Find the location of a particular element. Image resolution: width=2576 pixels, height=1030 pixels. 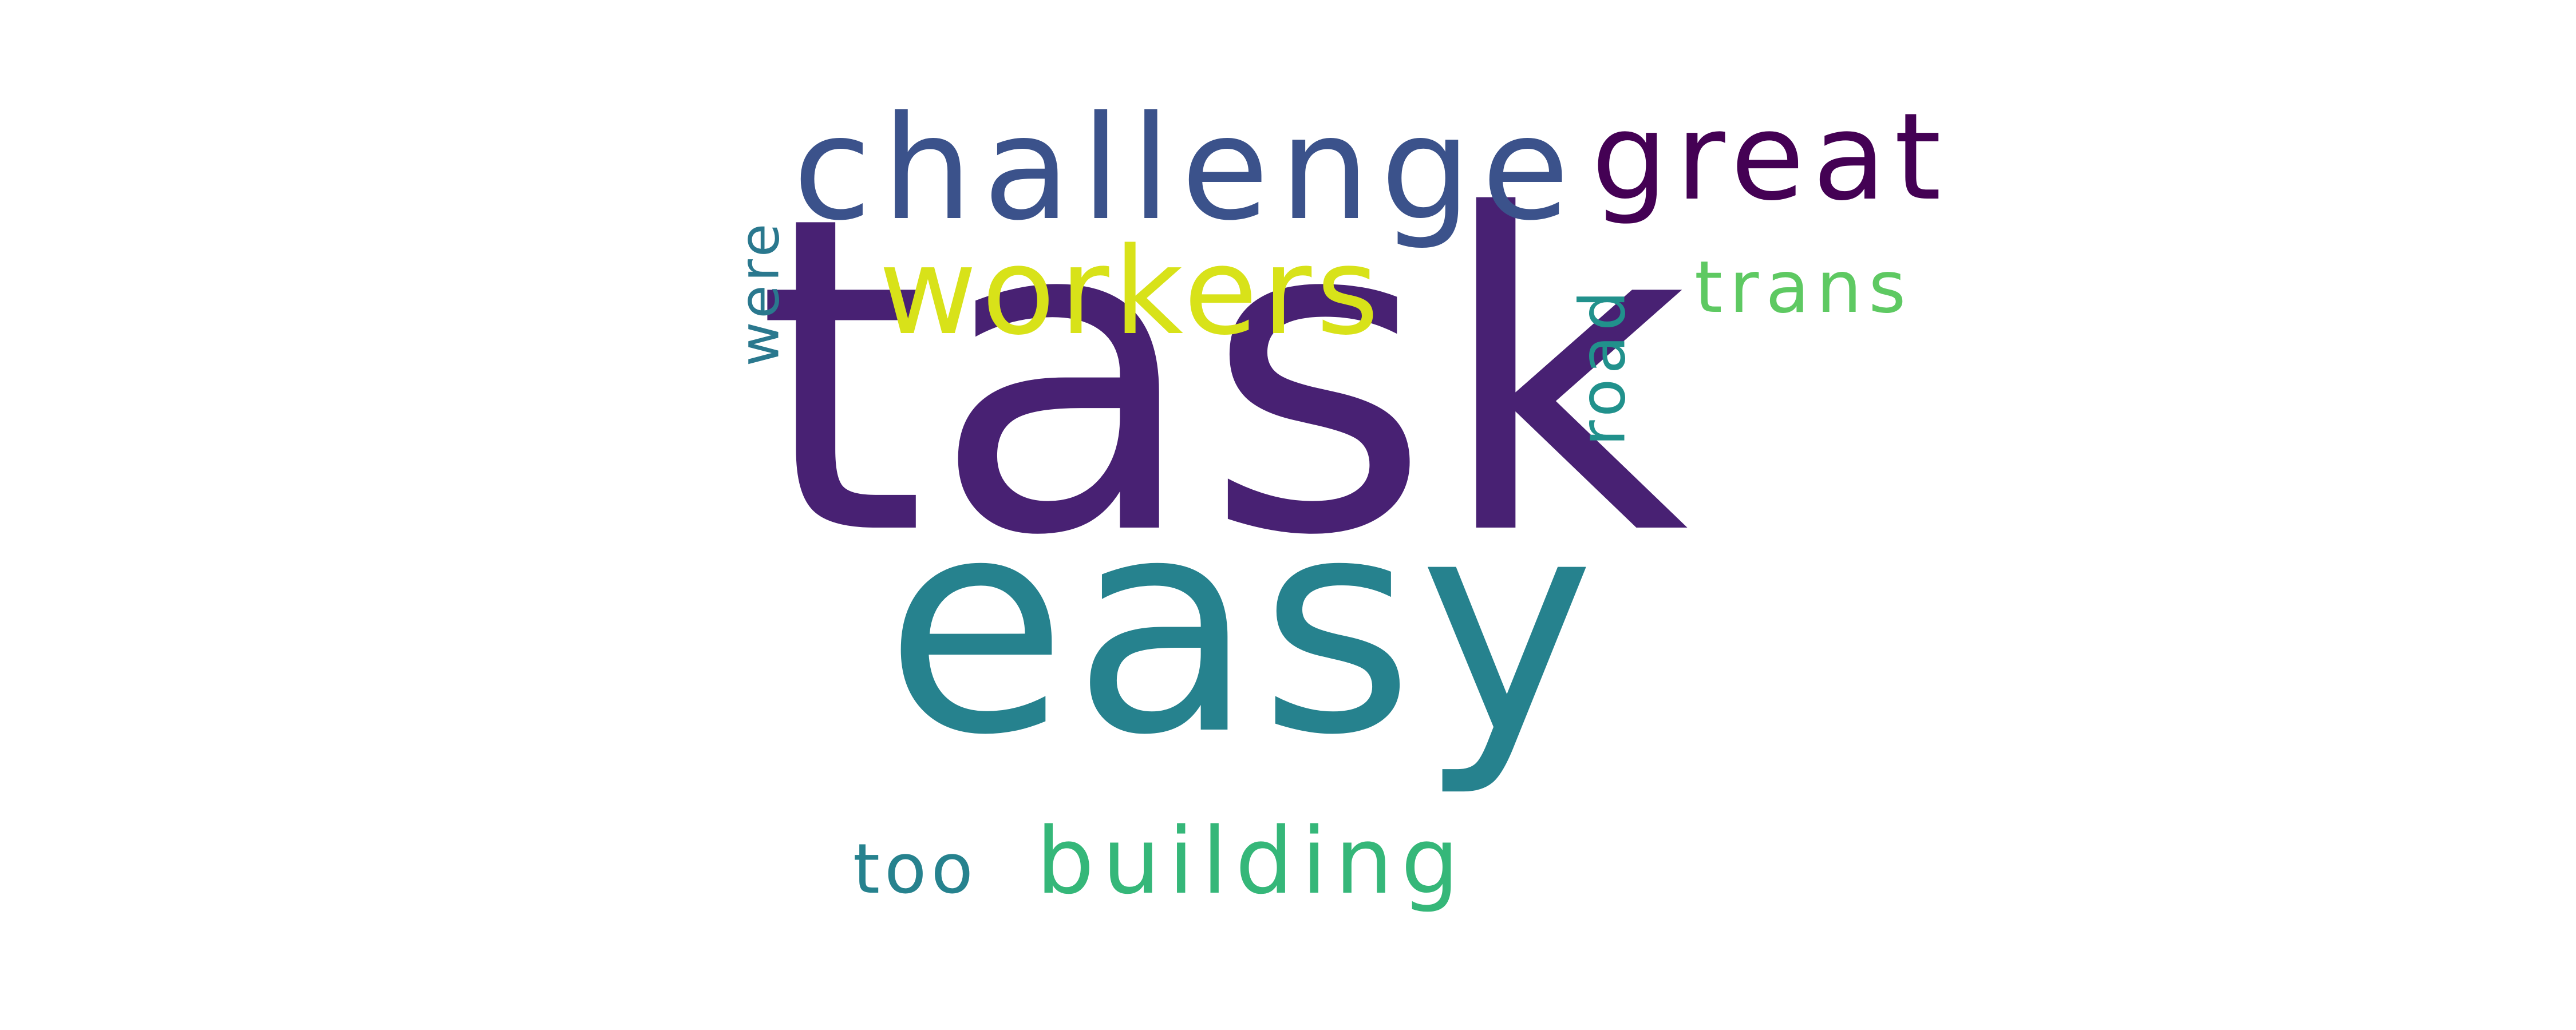

word-great: great is located at coordinates (1770, 157).